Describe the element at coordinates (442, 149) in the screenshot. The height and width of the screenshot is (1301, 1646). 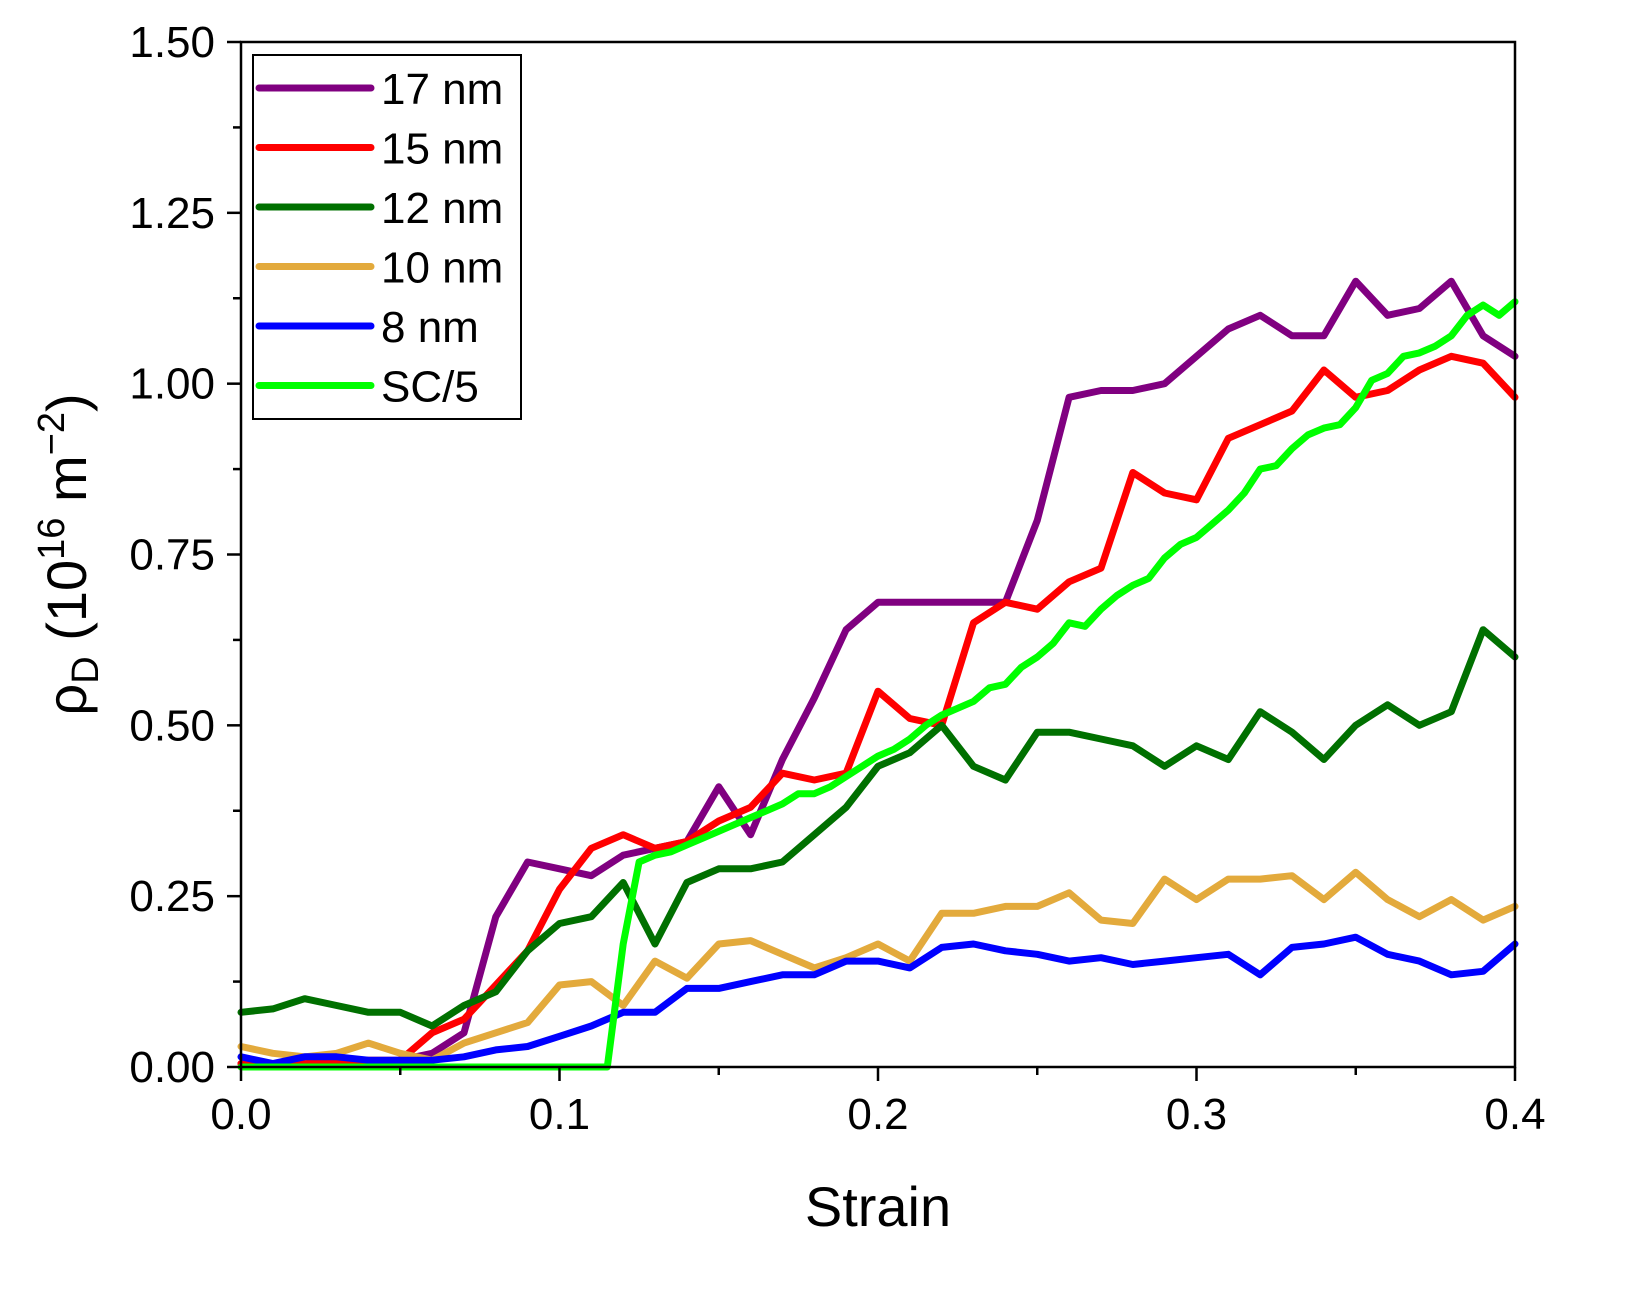
I see `legend-label: 15 nm` at that location.